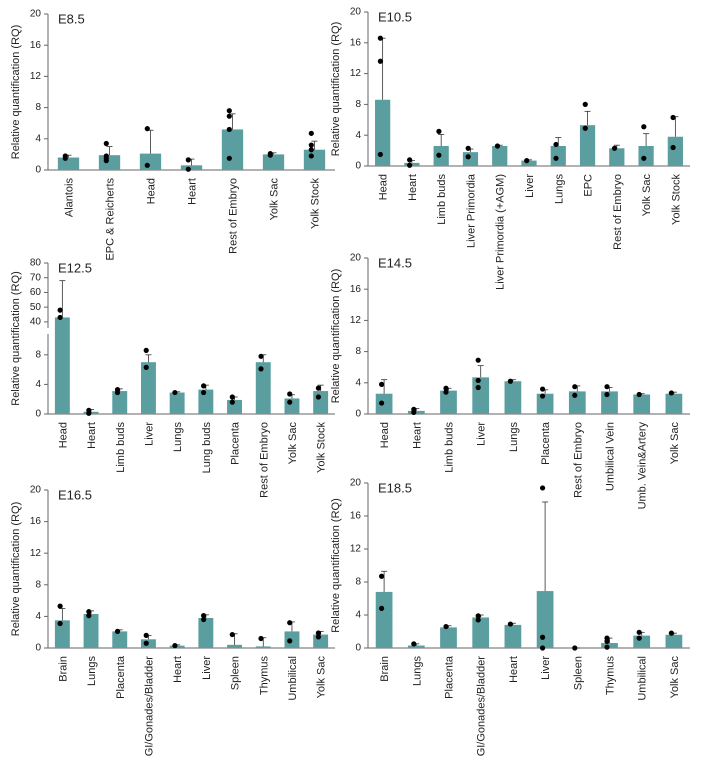 This screenshot has height=765, width=701. What do you see at coordinates (149, 706) in the screenshot?
I see `x-tick-label: GI/Gonades/Bladder` at bounding box center [149, 706].